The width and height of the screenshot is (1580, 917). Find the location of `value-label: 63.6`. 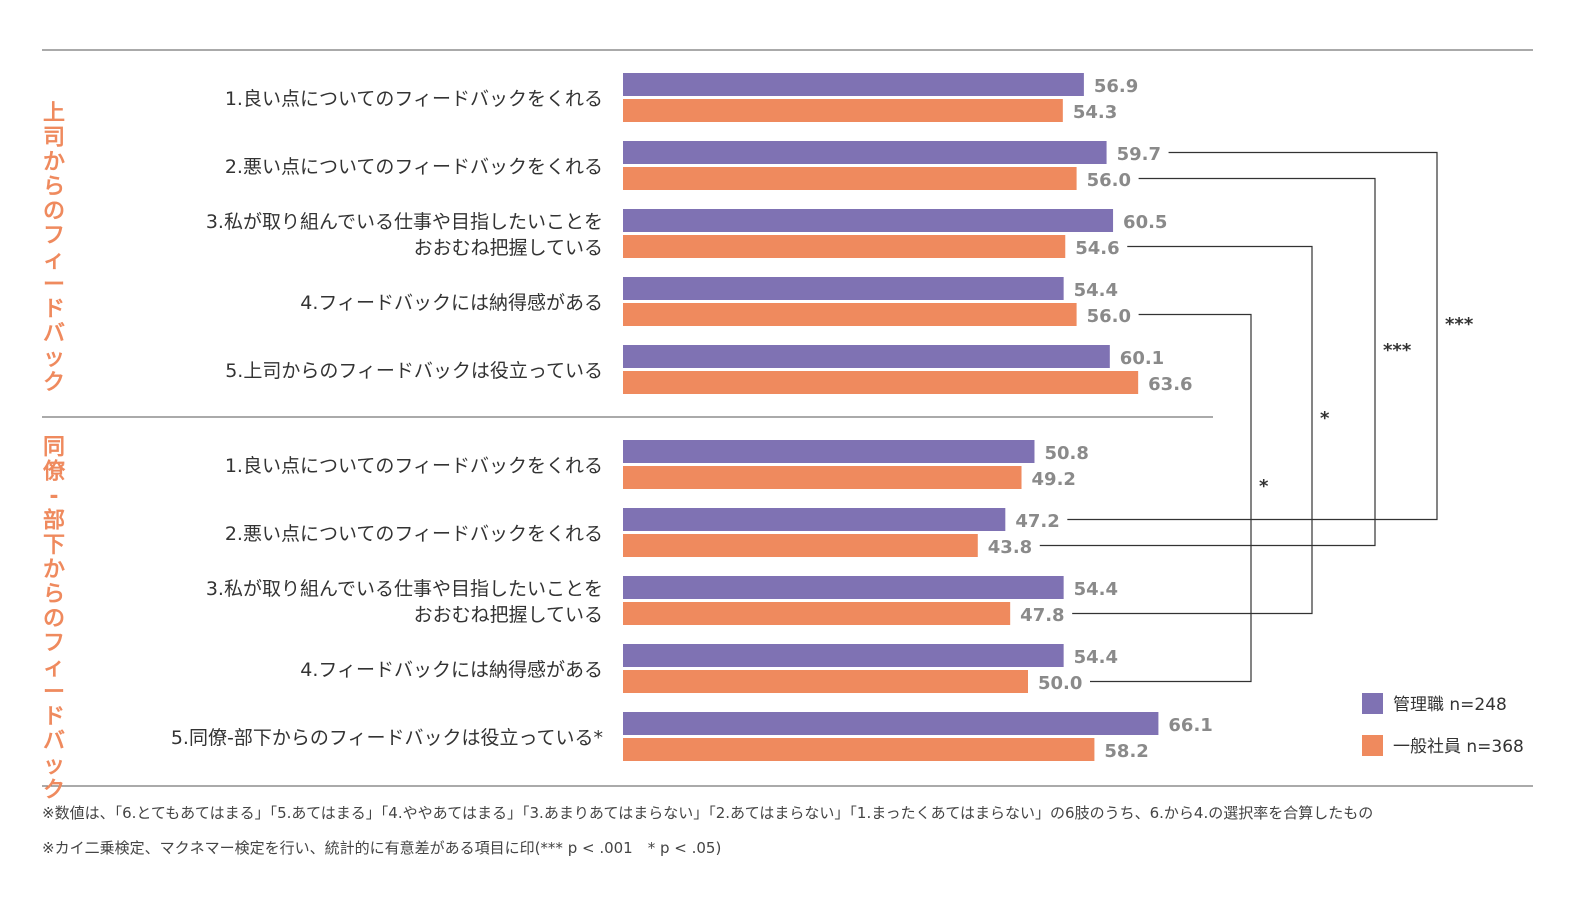

value-label: 63.6 is located at coordinates (1170, 384).